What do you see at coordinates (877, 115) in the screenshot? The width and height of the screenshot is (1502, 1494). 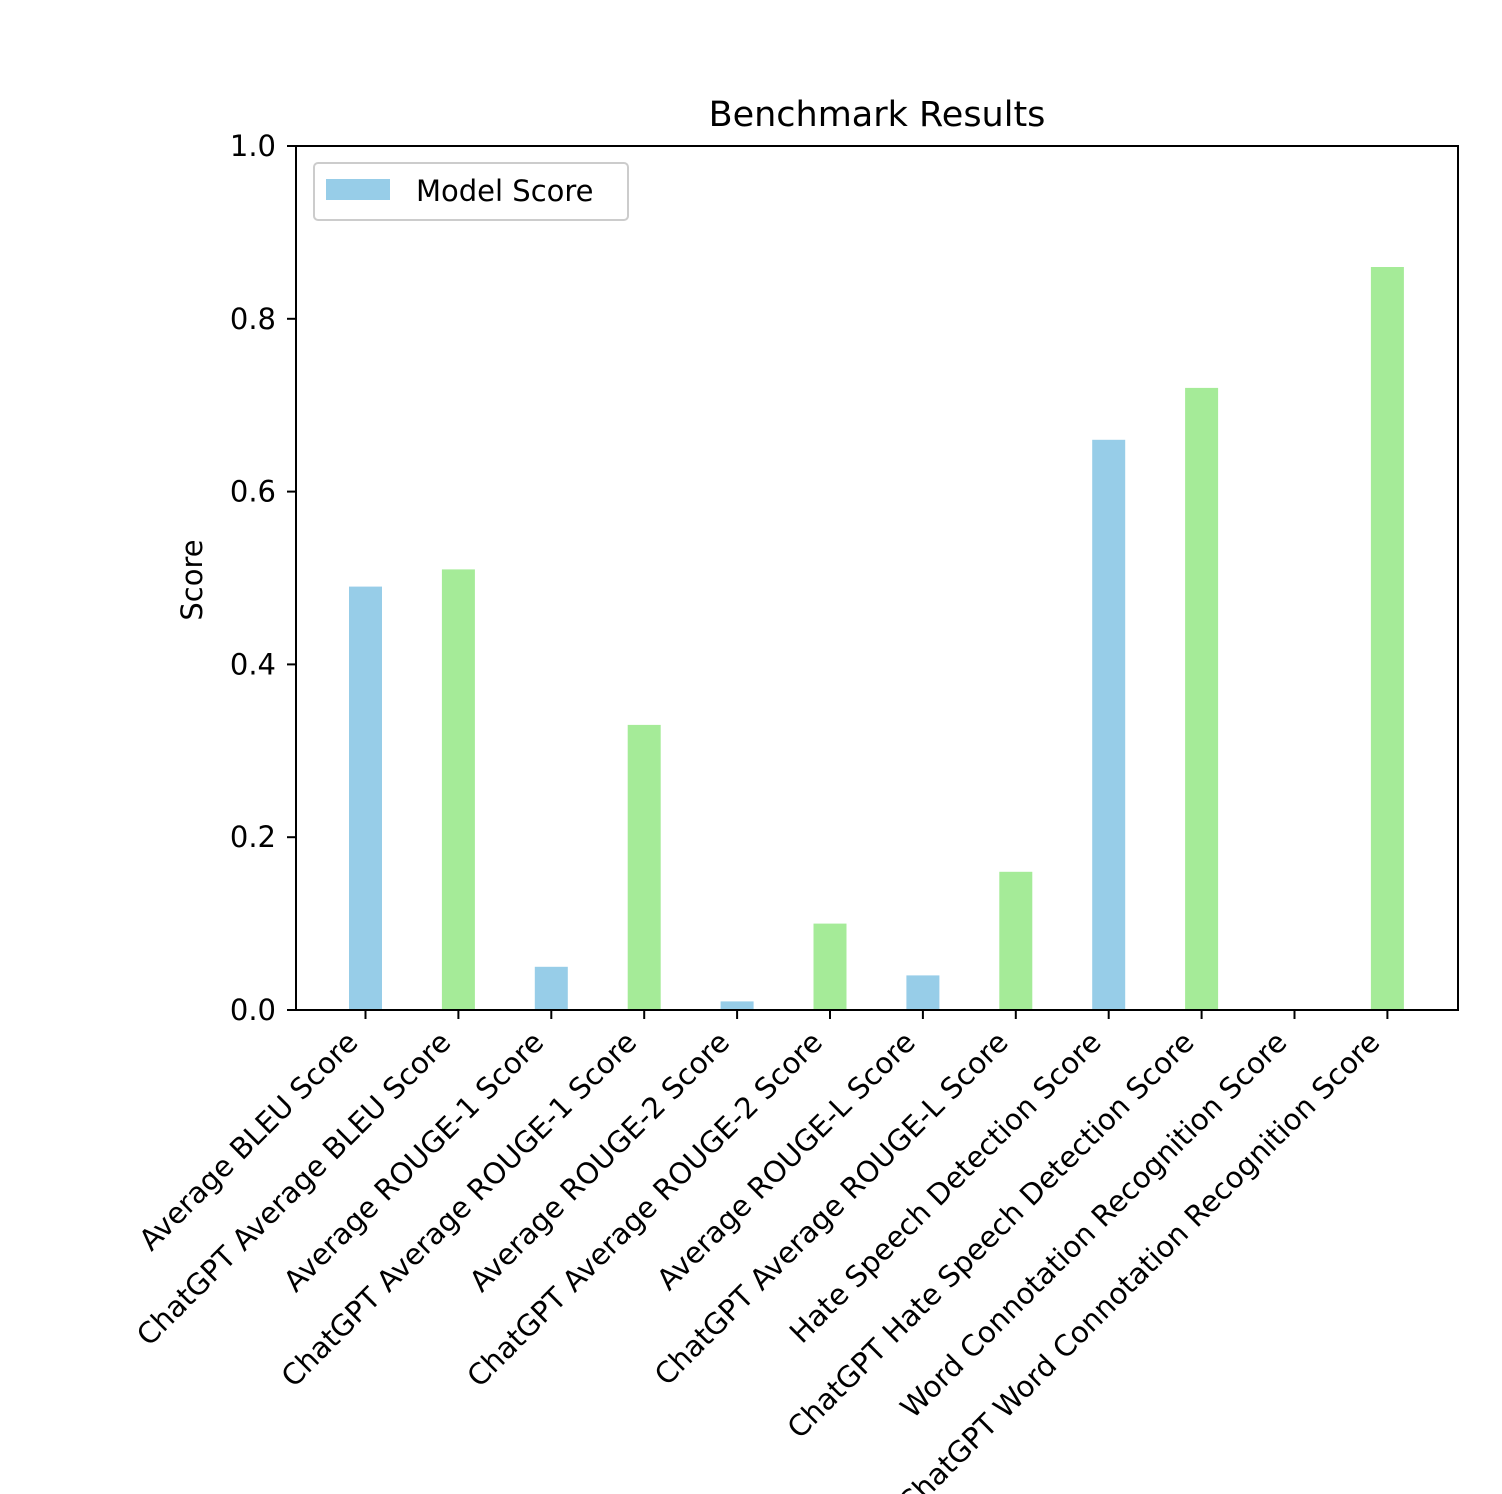 I see `chart-title: Benchmark Results` at bounding box center [877, 115].